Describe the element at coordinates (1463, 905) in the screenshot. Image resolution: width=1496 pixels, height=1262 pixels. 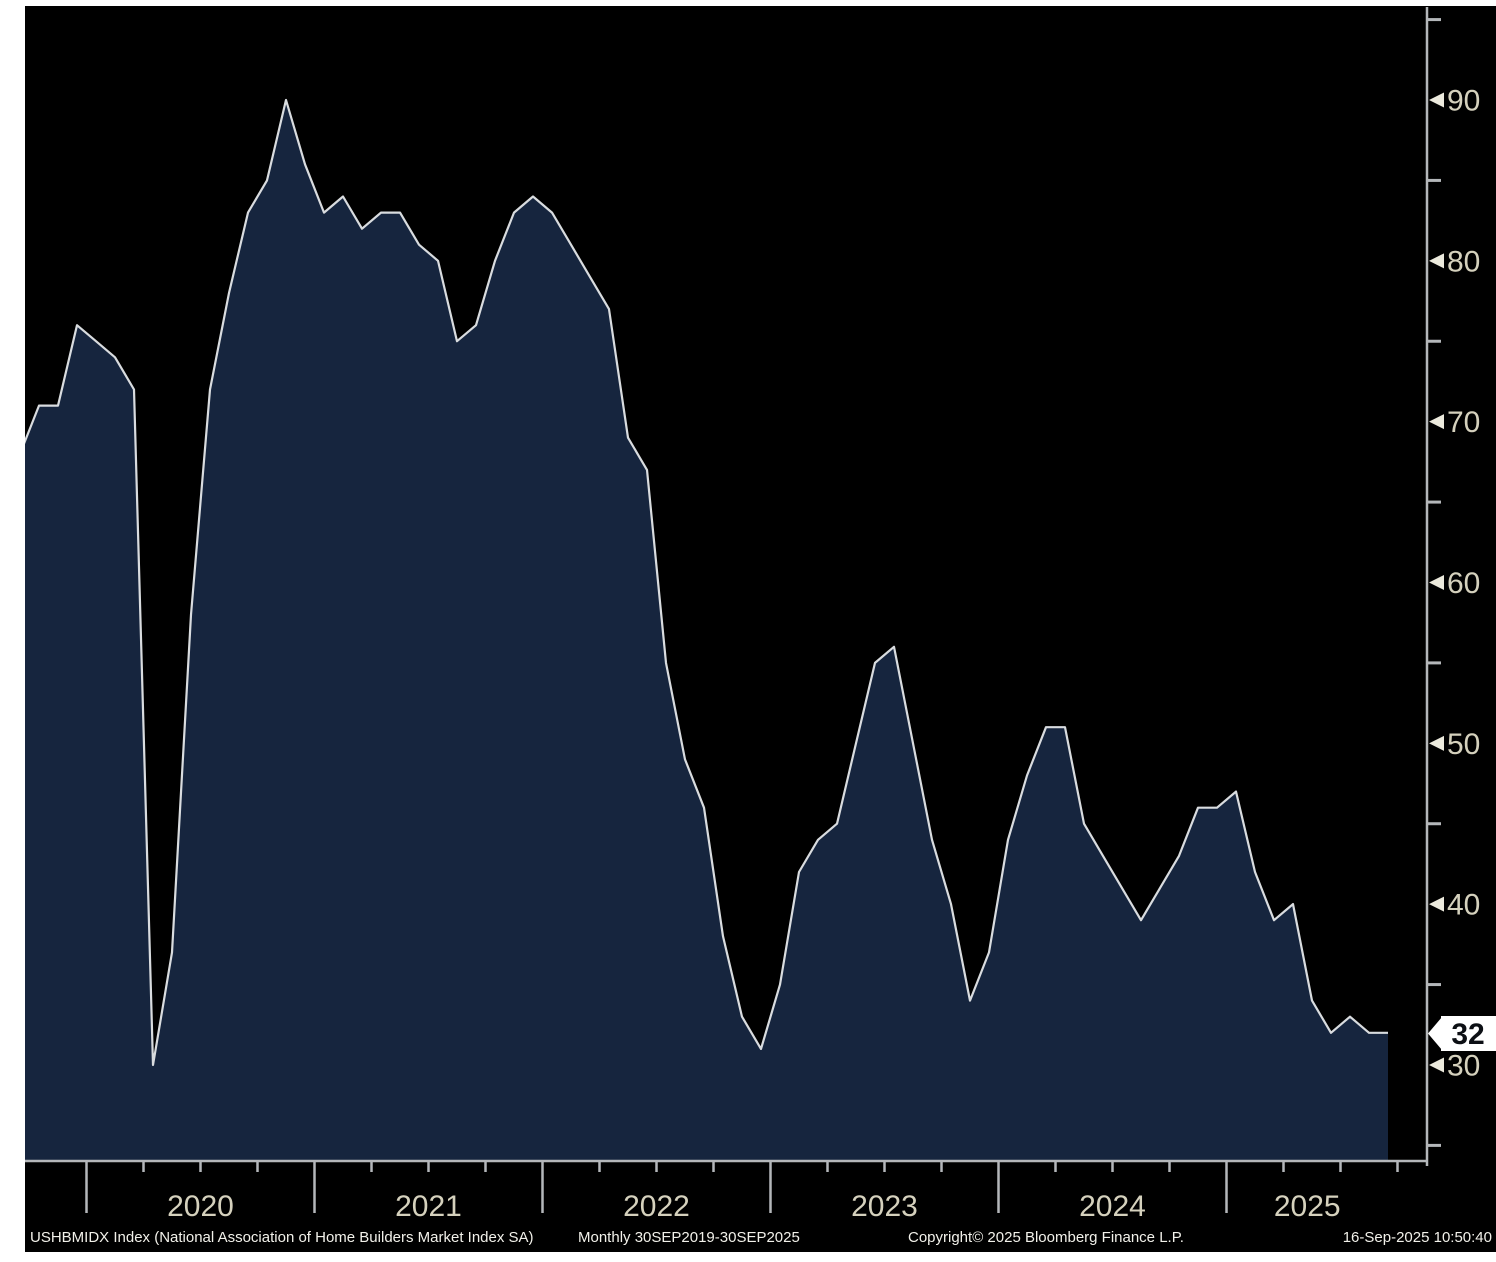
I see `y-axis-label: 40` at that location.